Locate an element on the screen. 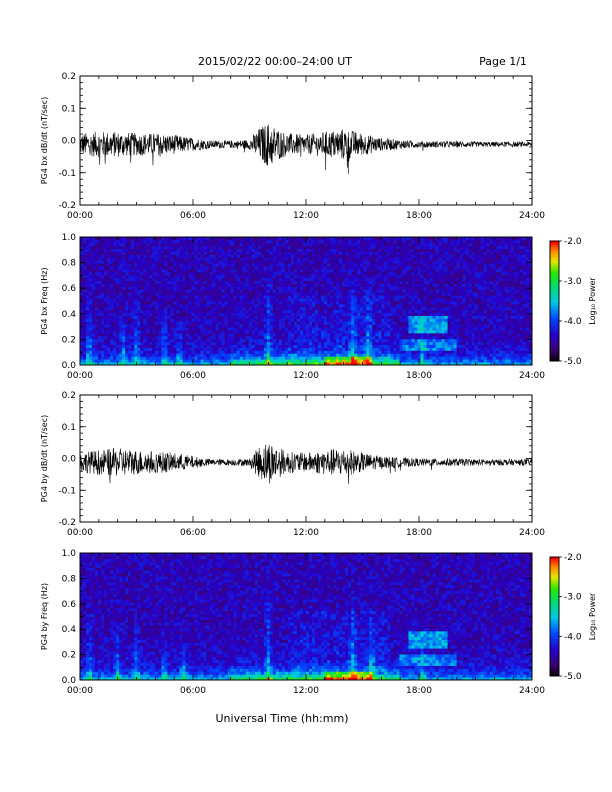 This screenshot has width=612, height=792. figure-title: 2015/02/22 00:00–24:00 UT is located at coordinates (275, 61).